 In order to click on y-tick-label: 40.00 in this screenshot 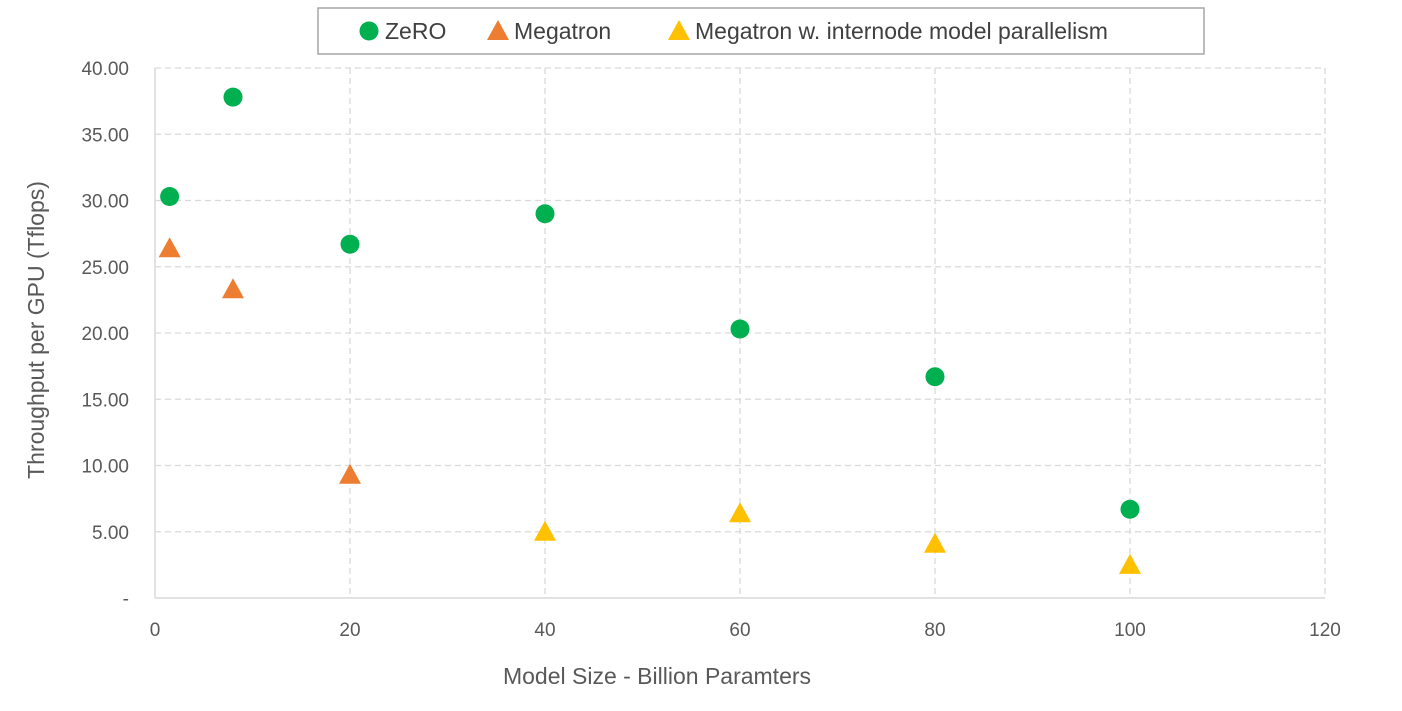, I will do `click(105, 69)`.